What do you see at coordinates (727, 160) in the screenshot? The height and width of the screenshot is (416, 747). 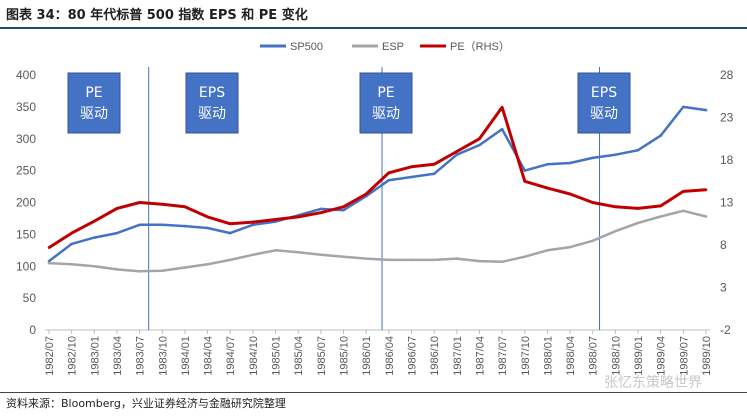 I see `right-axis-tick: 18` at bounding box center [727, 160].